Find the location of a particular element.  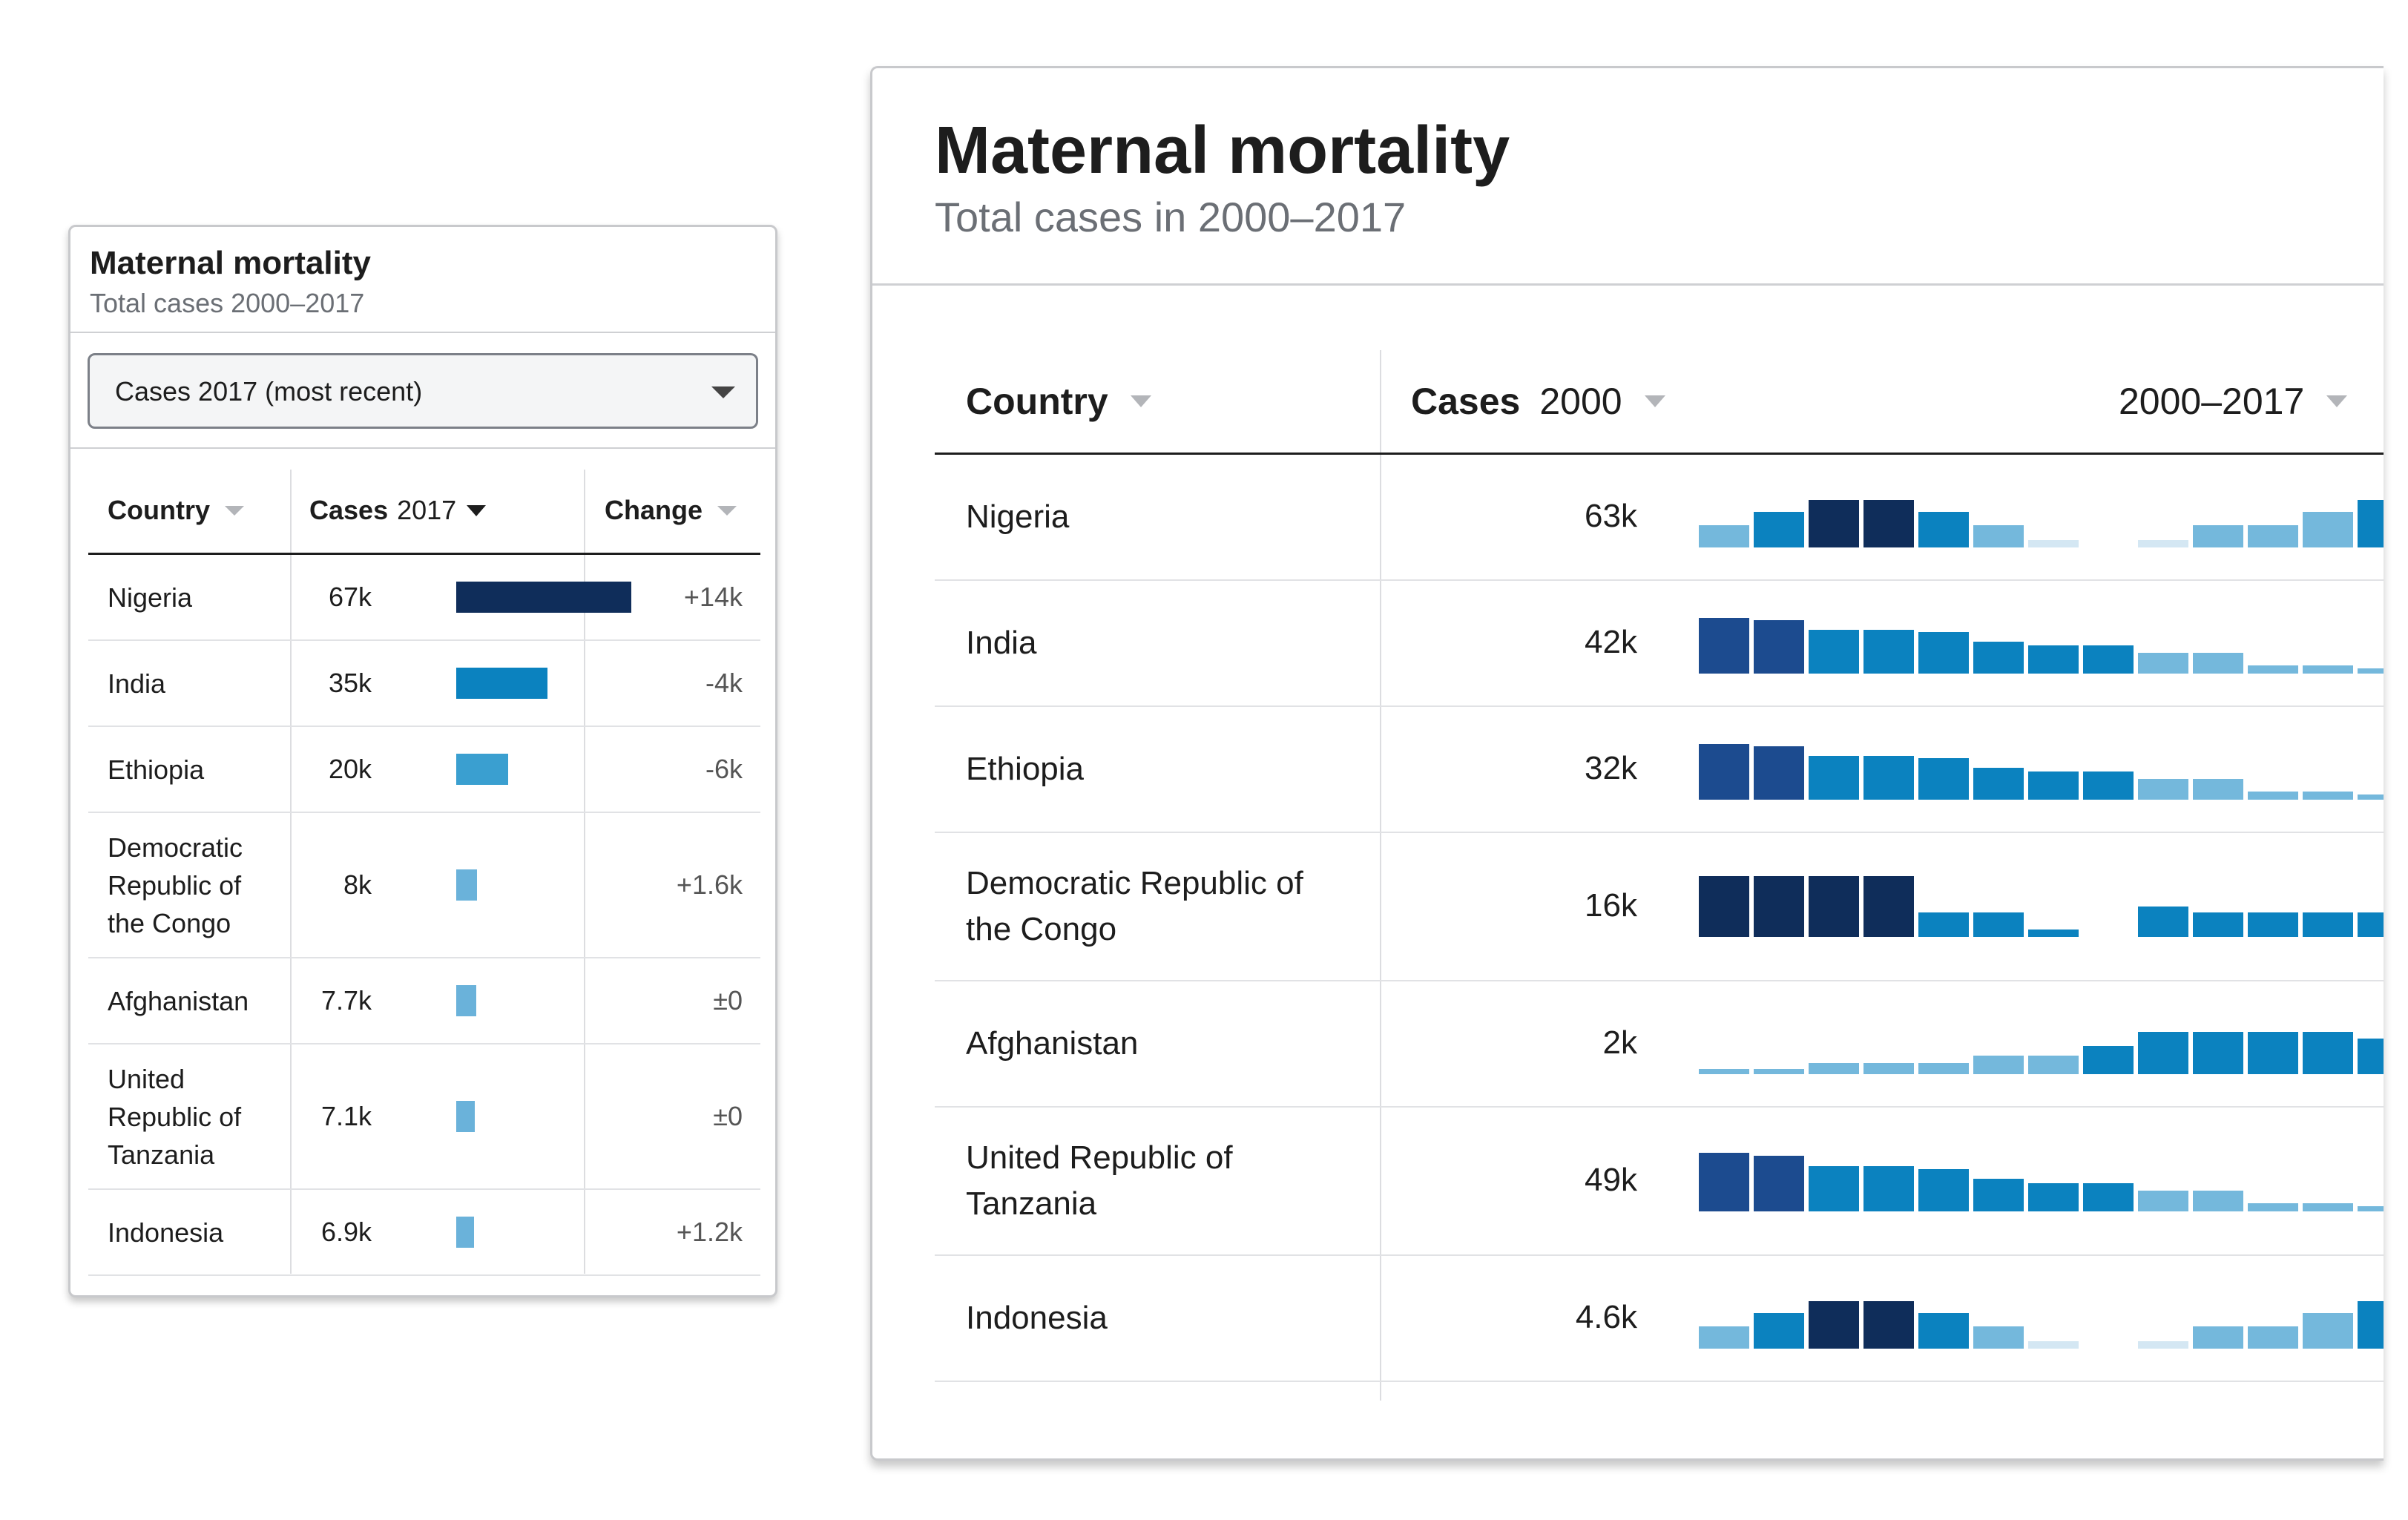

column-divider is located at coordinates (1380, 875).